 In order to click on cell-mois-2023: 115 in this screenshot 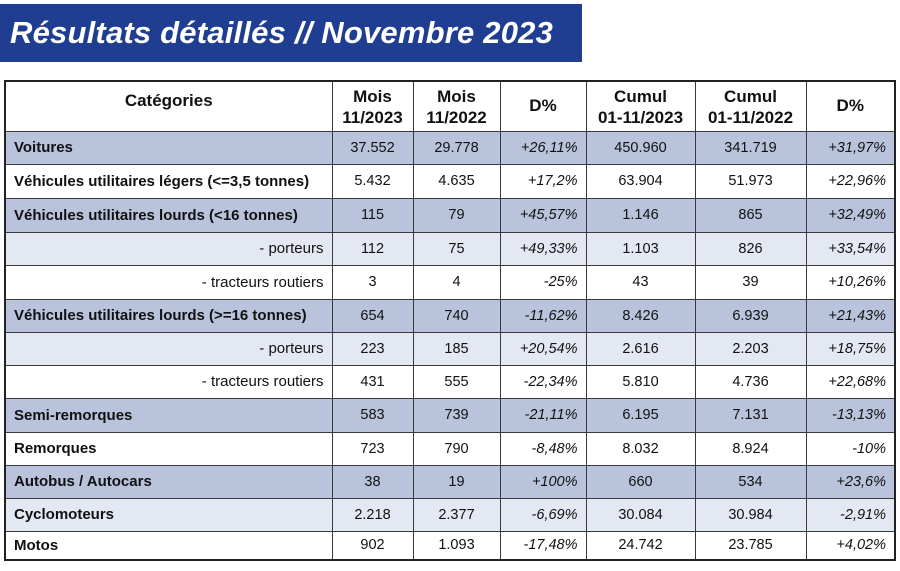, I will do `click(372, 215)`.